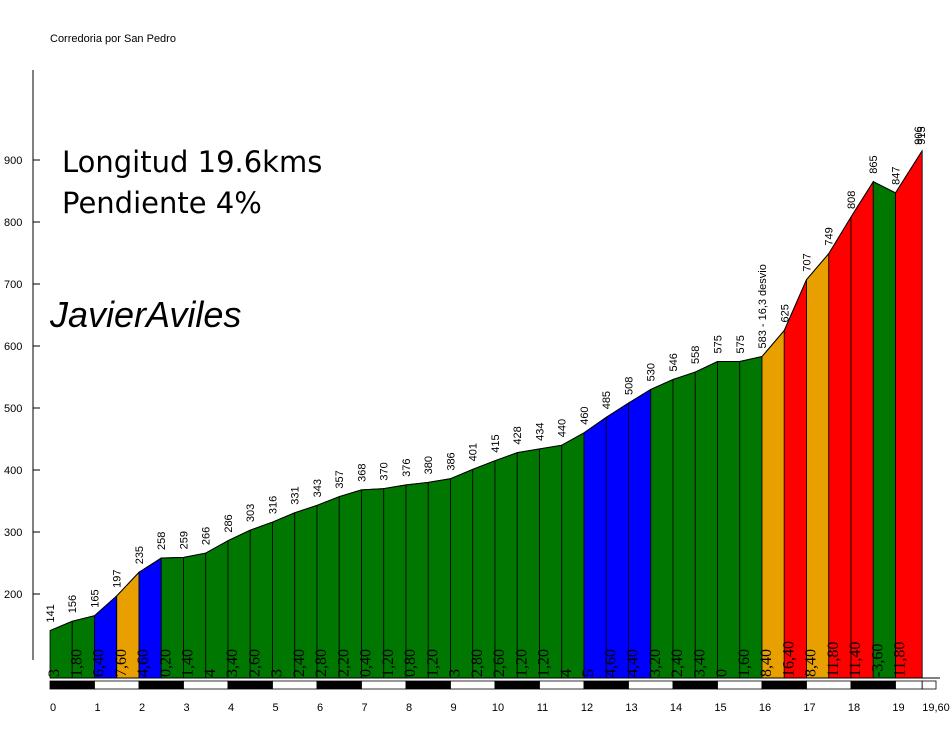 This screenshot has width=950, height=730. Describe the element at coordinates (830, 236) in the screenshot. I see `elevation-label: 749` at that location.